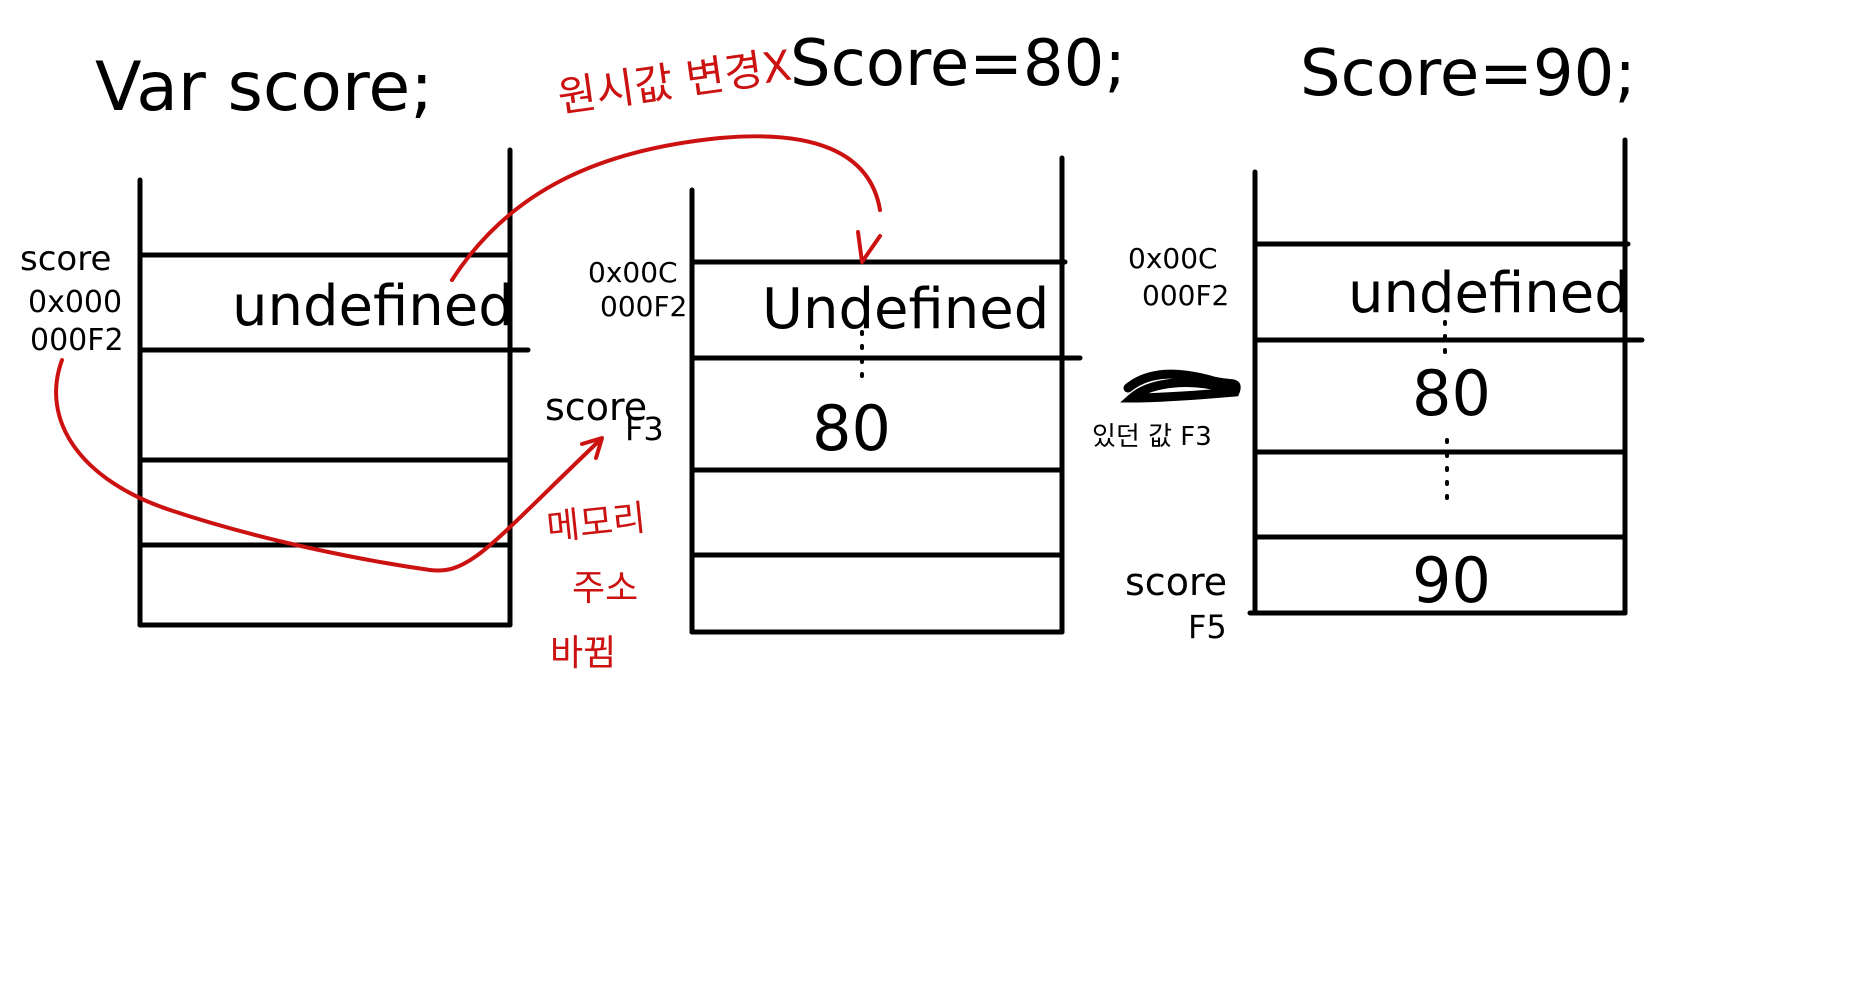 The width and height of the screenshot is (1854, 1000). What do you see at coordinates (77, 340) in the screenshot?
I see `stack-1-address-line2: 000F2` at bounding box center [77, 340].